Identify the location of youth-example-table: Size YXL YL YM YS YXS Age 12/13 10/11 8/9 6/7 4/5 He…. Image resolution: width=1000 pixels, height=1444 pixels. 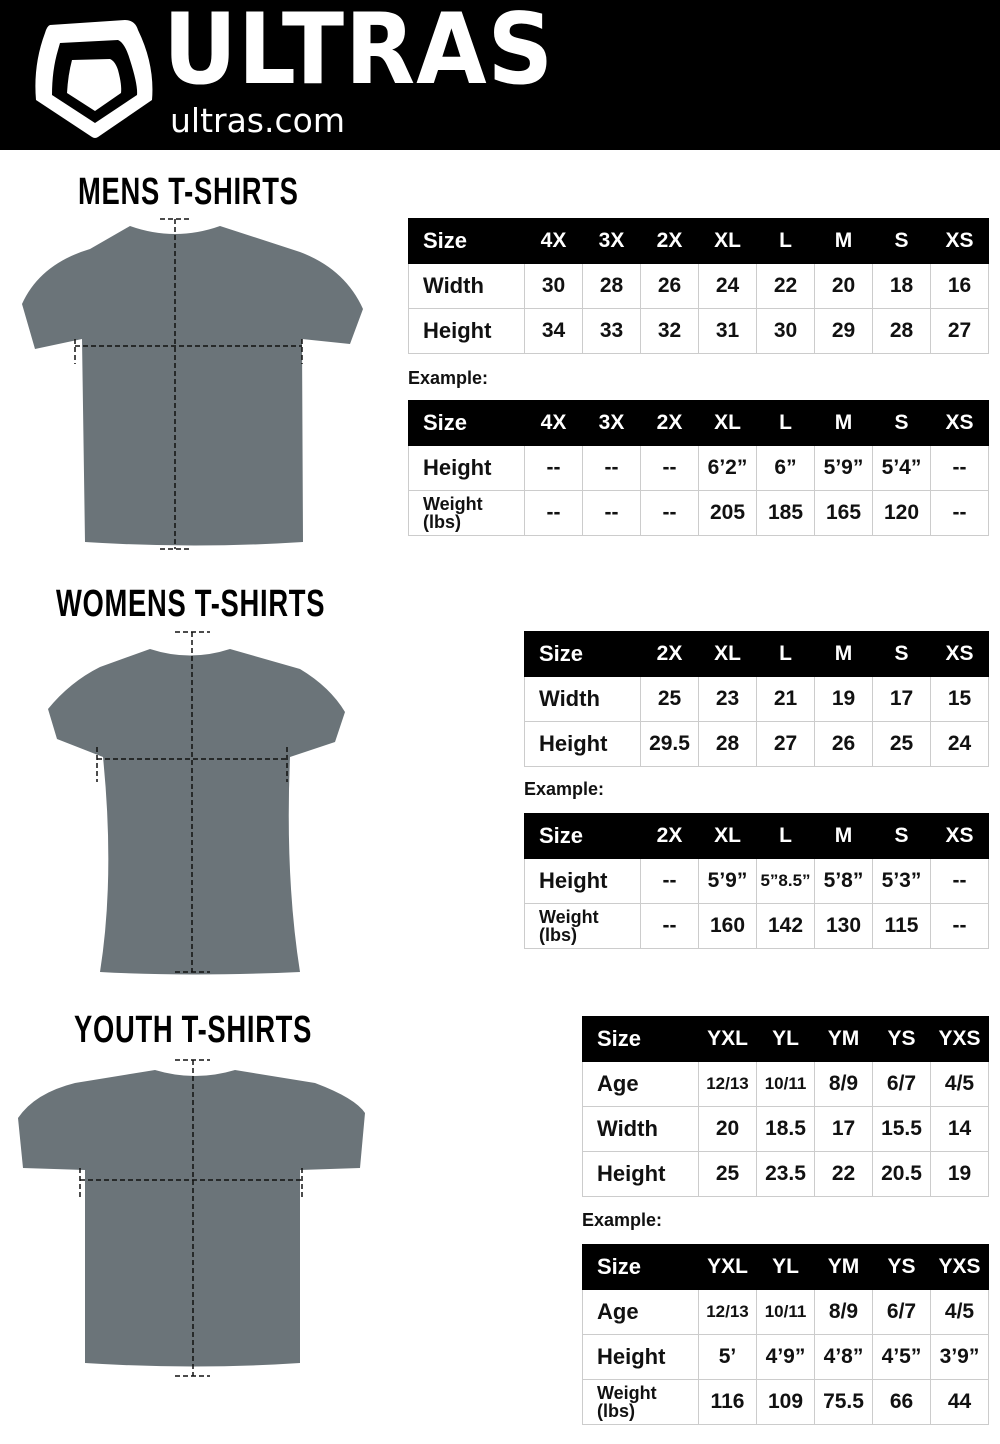
(785, 1334).